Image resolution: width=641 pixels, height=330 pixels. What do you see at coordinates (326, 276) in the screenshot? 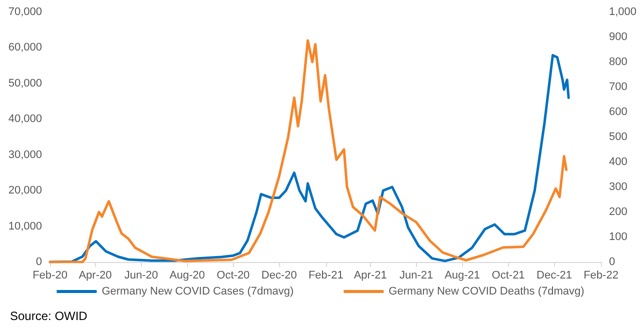
I see `x-tick-label: Feb-21` at bounding box center [326, 276].